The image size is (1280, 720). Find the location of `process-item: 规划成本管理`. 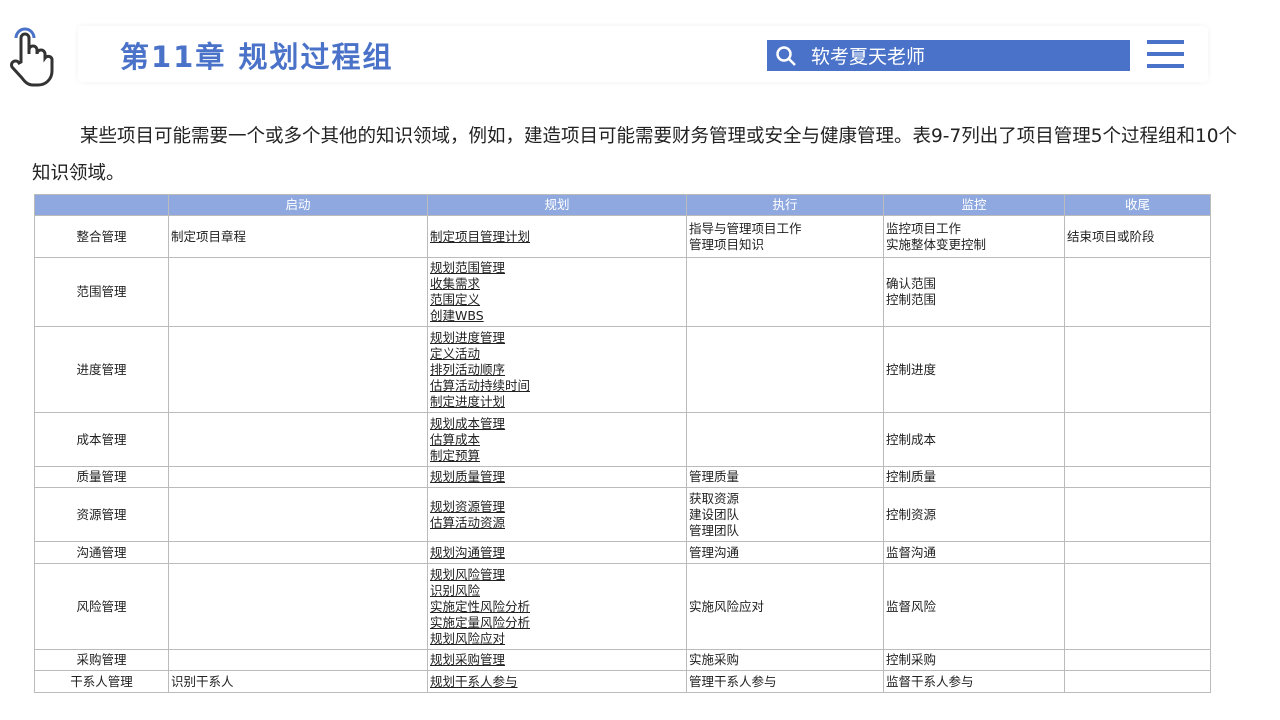

process-item: 规划成本管理 is located at coordinates (468, 423).